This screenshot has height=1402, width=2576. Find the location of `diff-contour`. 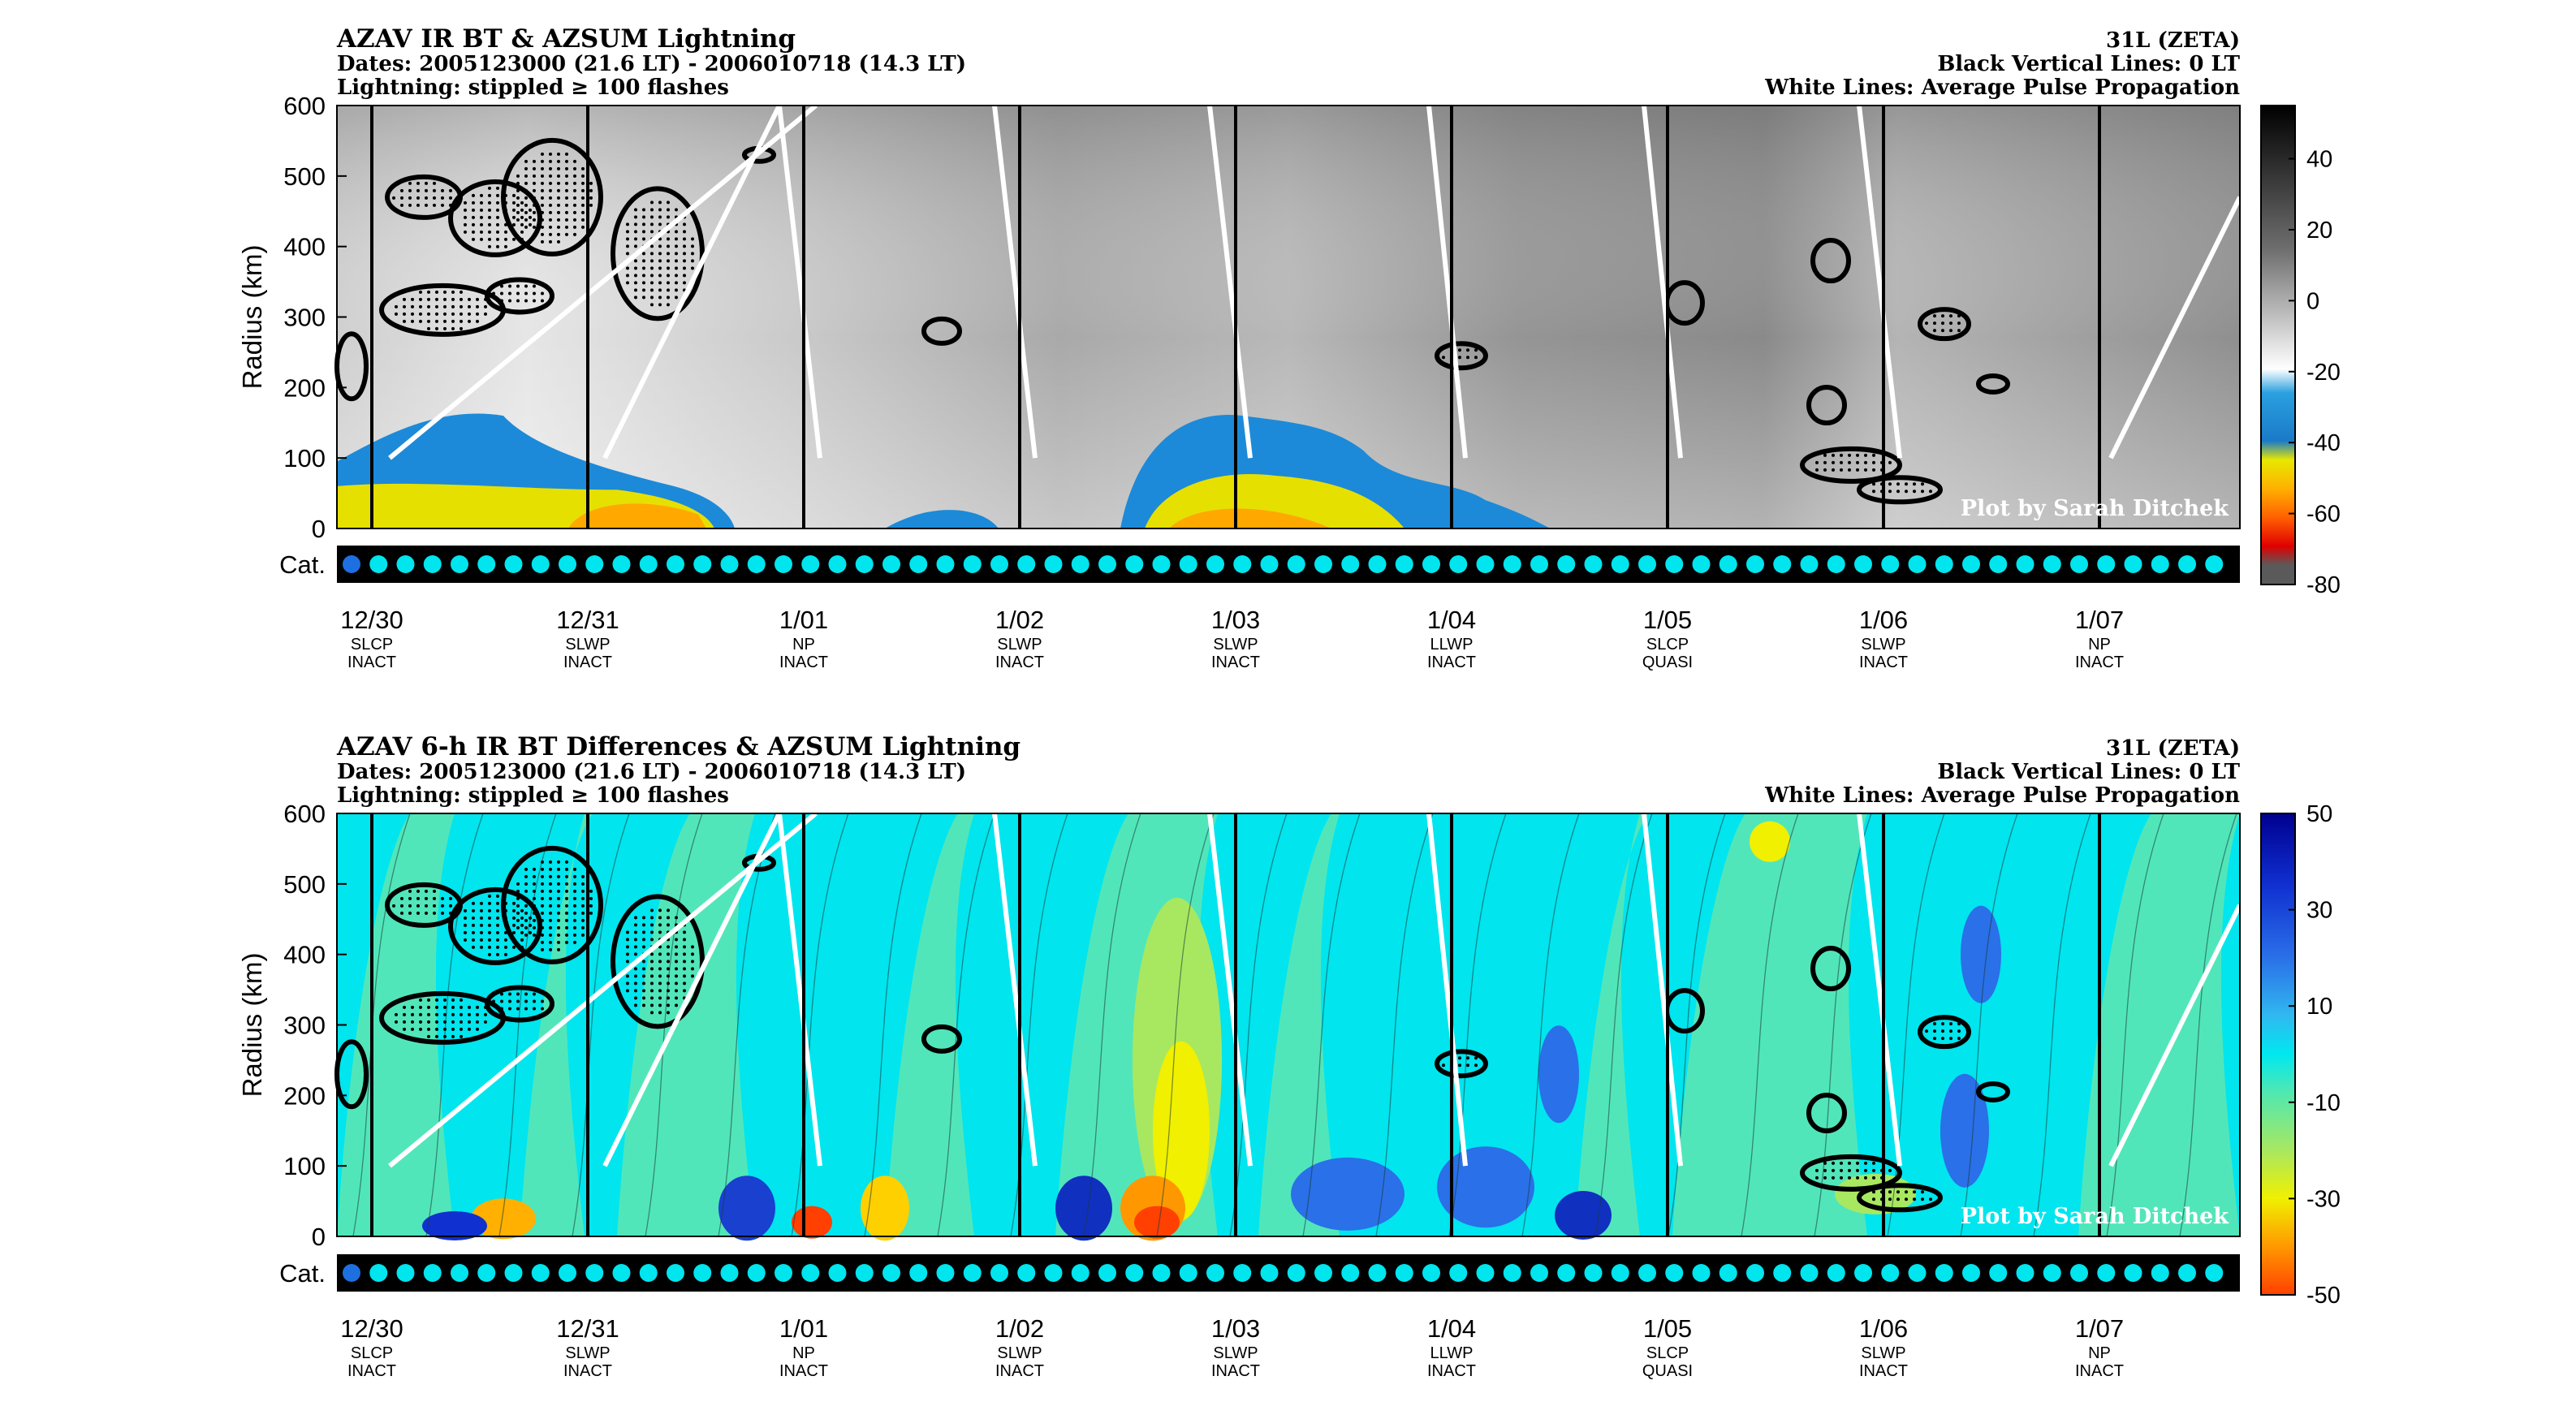

diff-contour is located at coordinates (454, 1025).